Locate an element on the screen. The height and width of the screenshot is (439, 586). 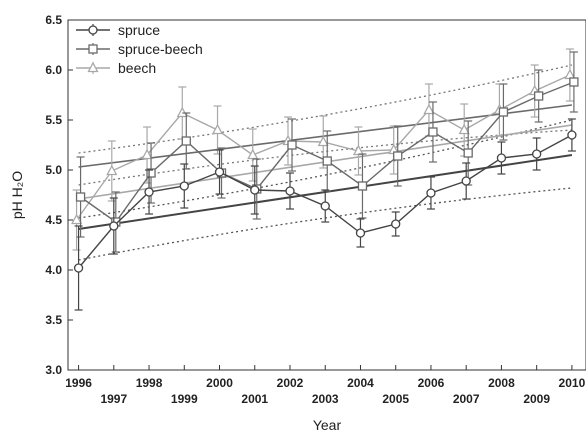
x-tick-label: 2009 is located at coordinates (536, 399).